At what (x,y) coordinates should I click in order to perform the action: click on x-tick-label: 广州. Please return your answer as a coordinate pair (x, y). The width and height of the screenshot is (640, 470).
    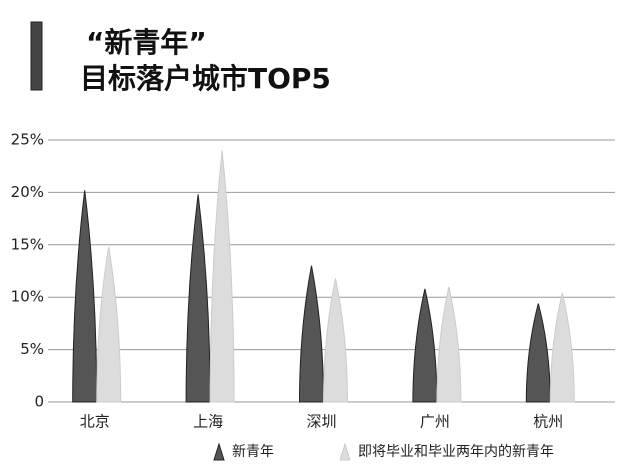
    Looking at the image, I should click on (435, 422).